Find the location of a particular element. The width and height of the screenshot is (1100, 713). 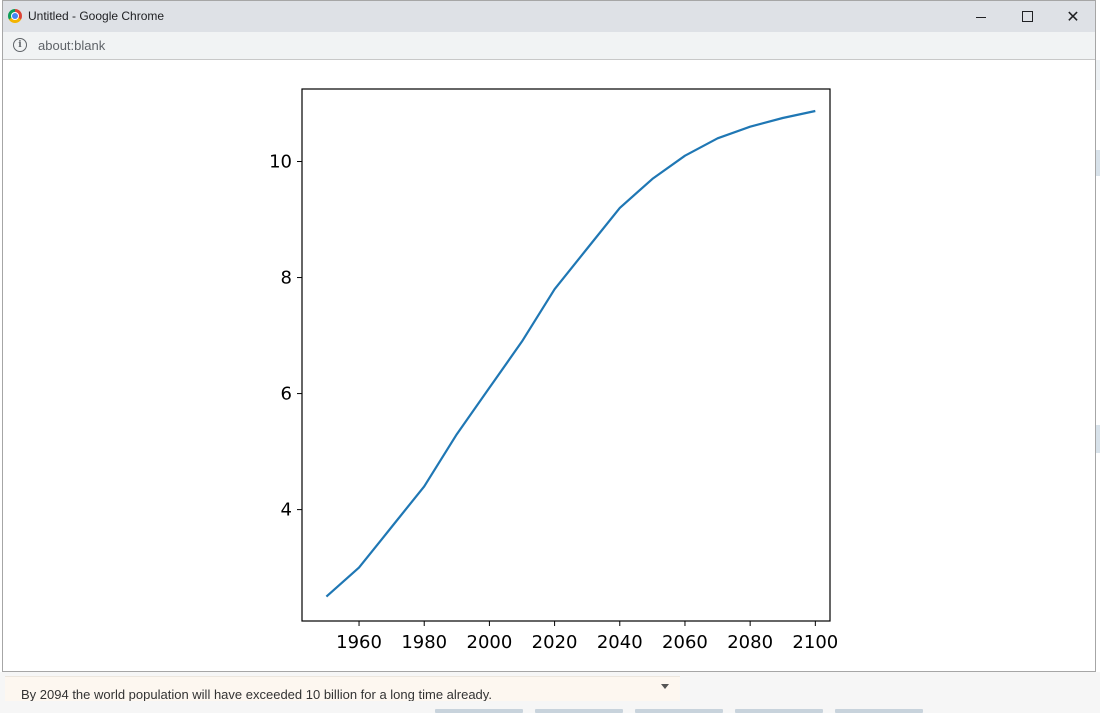

close-button: ✕ is located at coordinates (1073, 16).